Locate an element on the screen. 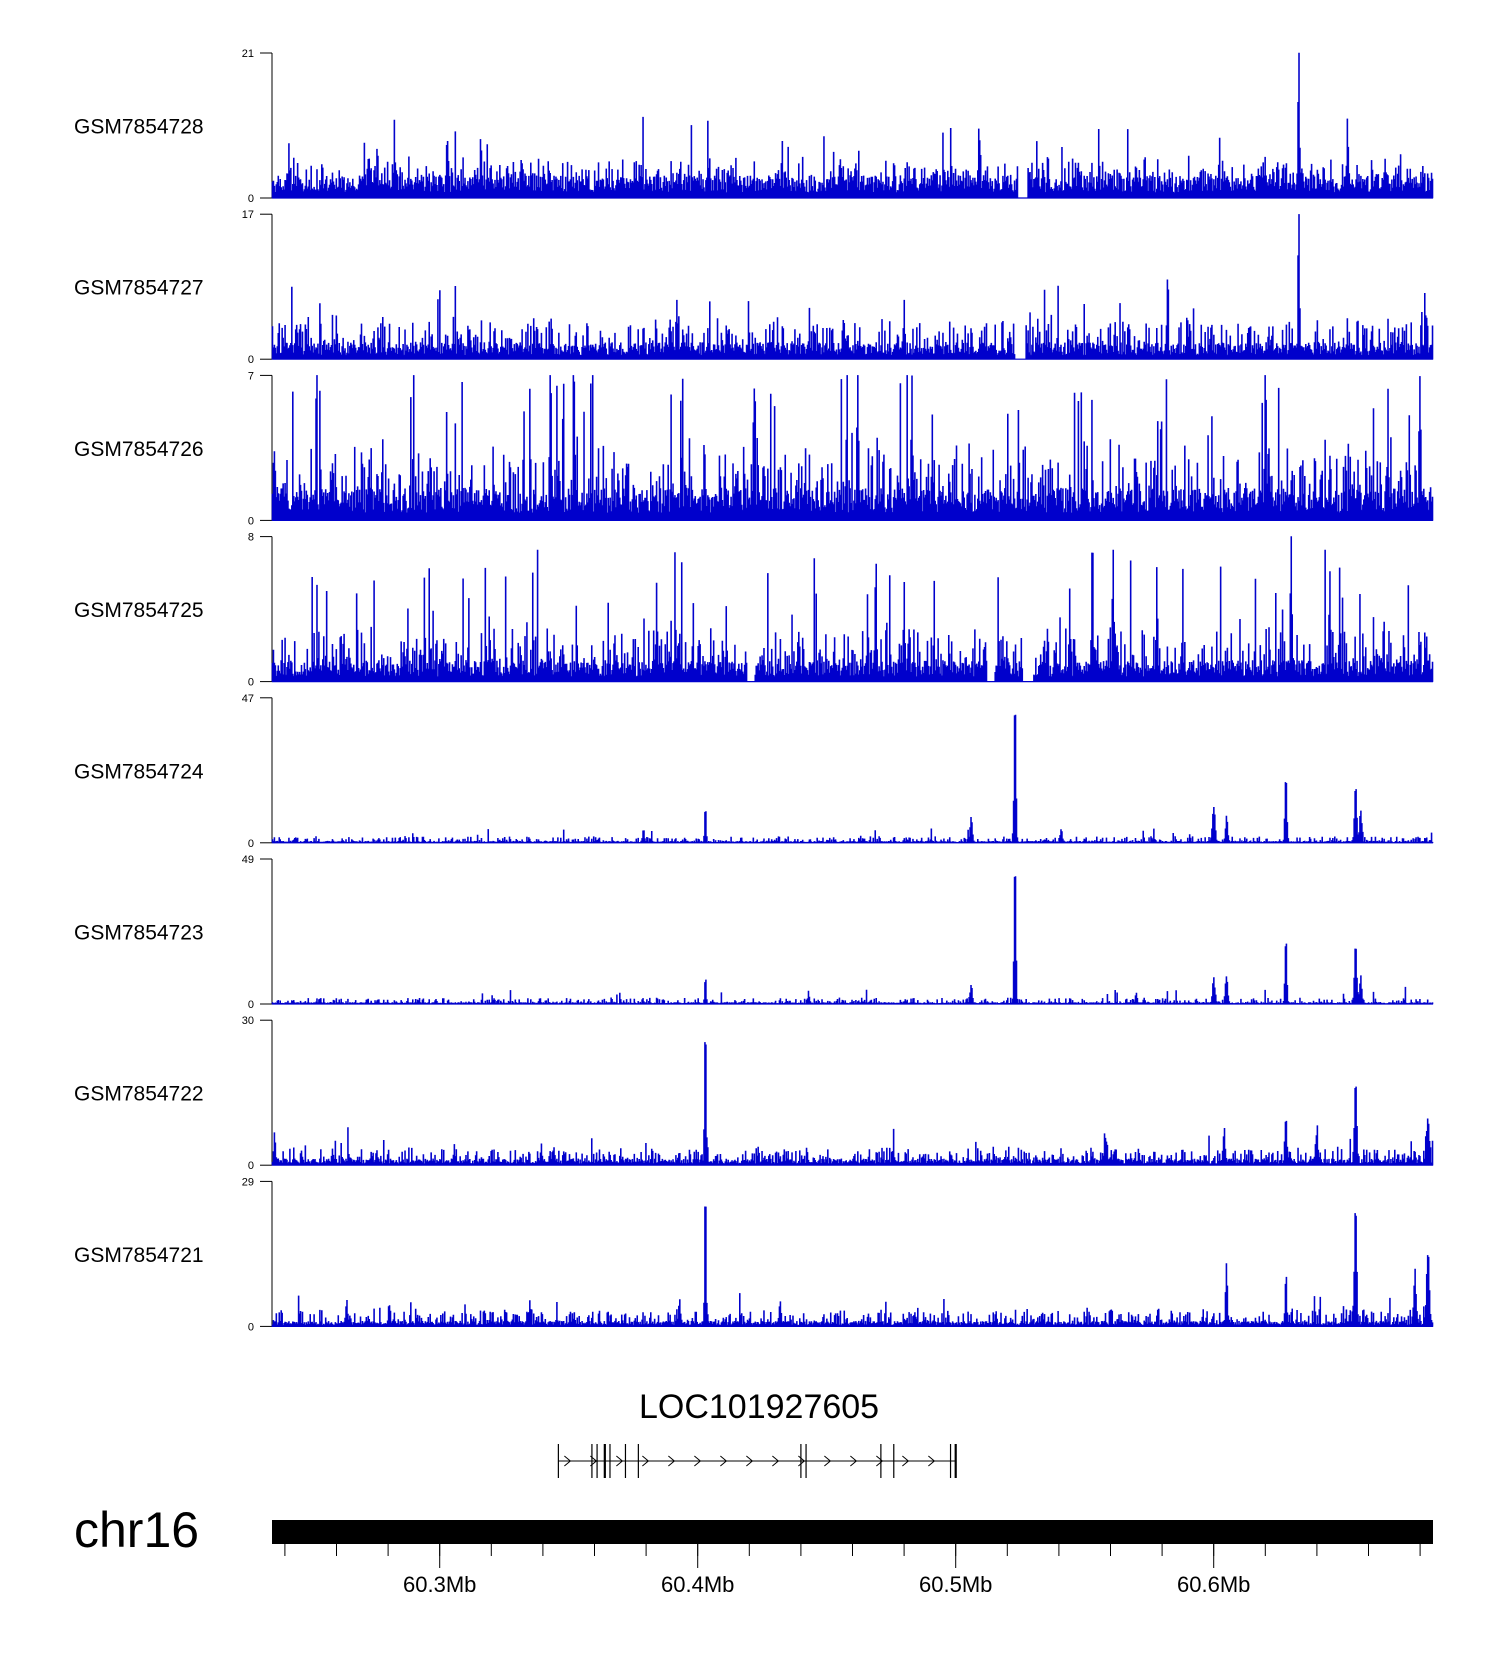  chromosome-label: chr16 is located at coordinates (136, 1530).